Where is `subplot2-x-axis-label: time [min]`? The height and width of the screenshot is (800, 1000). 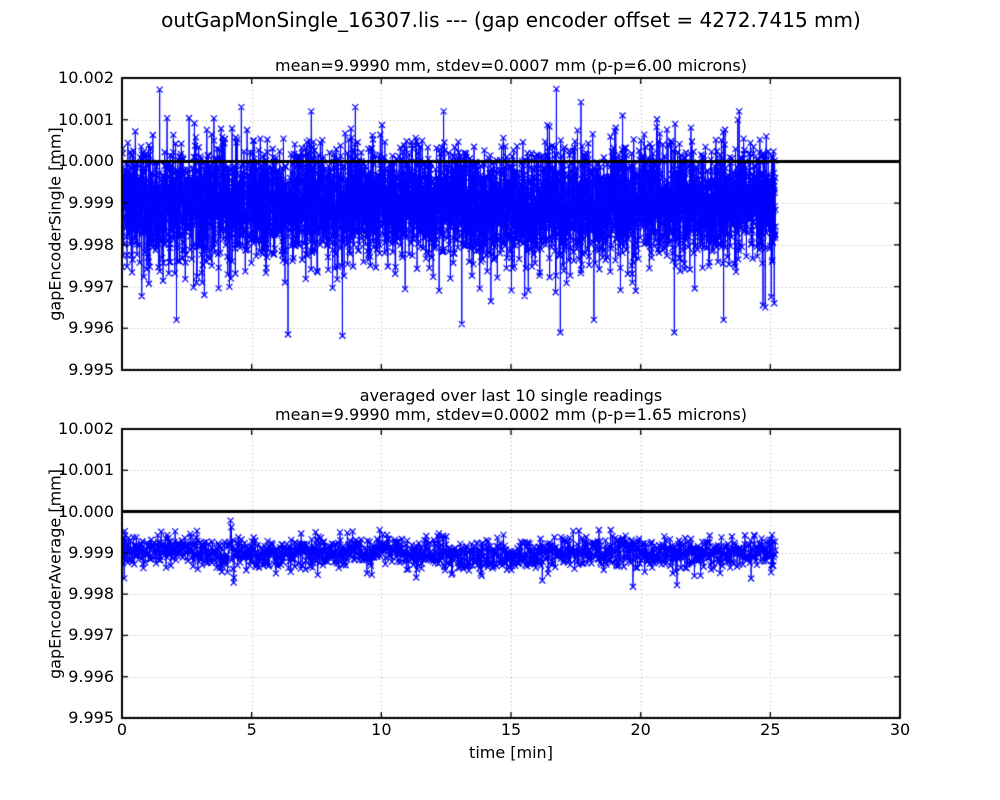
subplot2-x-axis-label: time [min] is located at coordinates (511, 752).